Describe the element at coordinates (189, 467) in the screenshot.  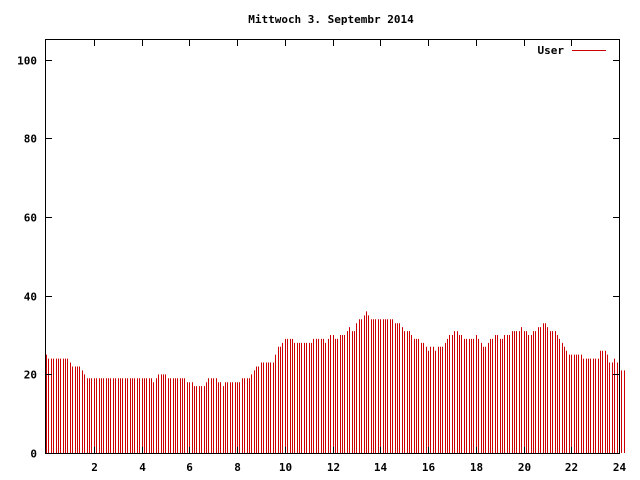
I see `x-tick-label: 6` at that location.